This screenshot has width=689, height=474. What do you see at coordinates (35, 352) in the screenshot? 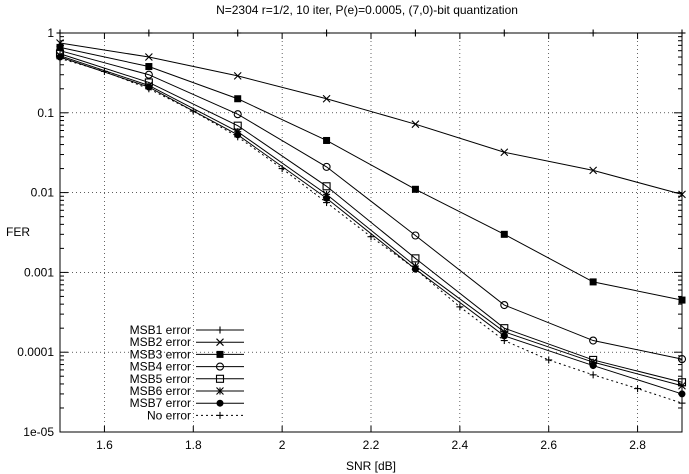
I see `y-tick-label: 0.0001` at bounding box center [35, 352].